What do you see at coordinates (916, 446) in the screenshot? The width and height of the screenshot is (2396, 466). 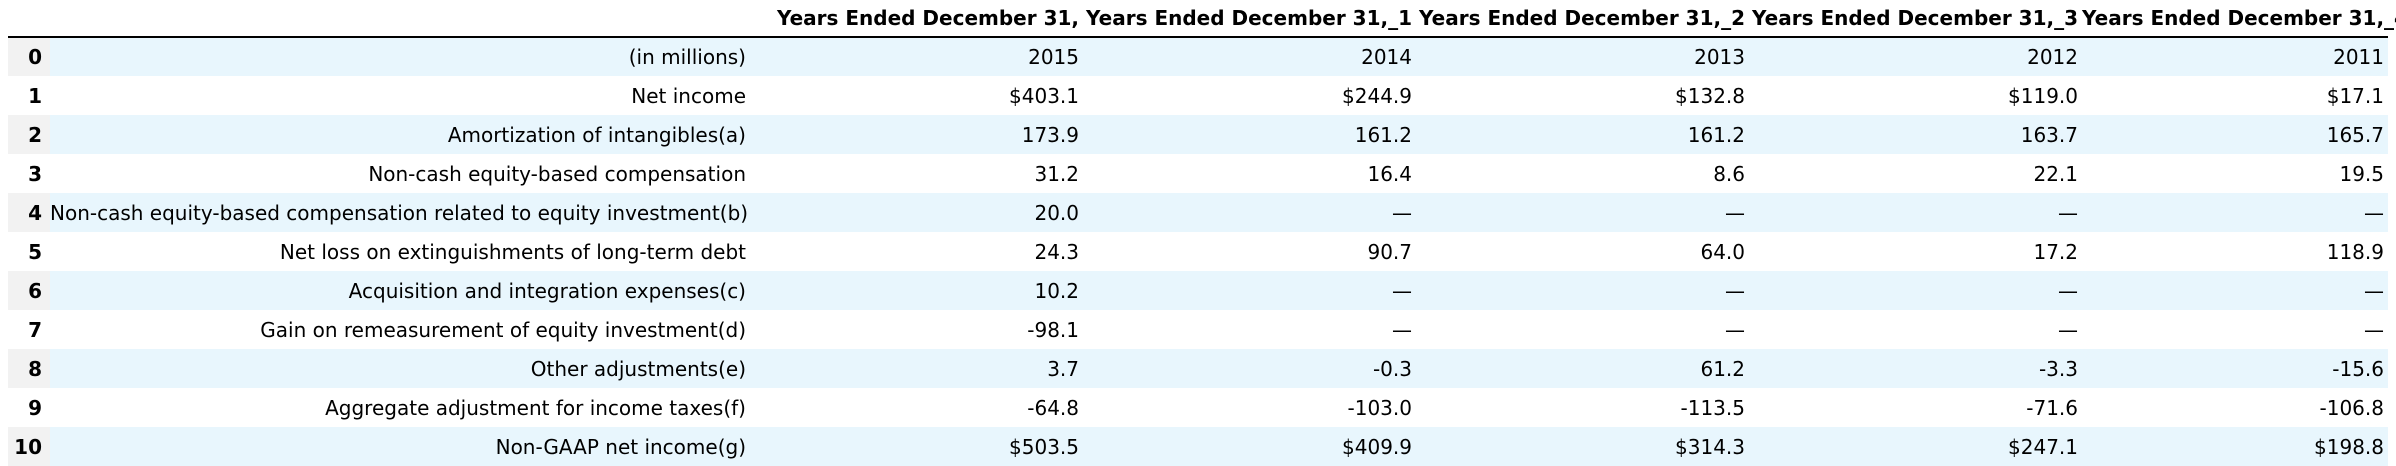 I see `table-cell: $503.5` at bounding box center [916, 446].